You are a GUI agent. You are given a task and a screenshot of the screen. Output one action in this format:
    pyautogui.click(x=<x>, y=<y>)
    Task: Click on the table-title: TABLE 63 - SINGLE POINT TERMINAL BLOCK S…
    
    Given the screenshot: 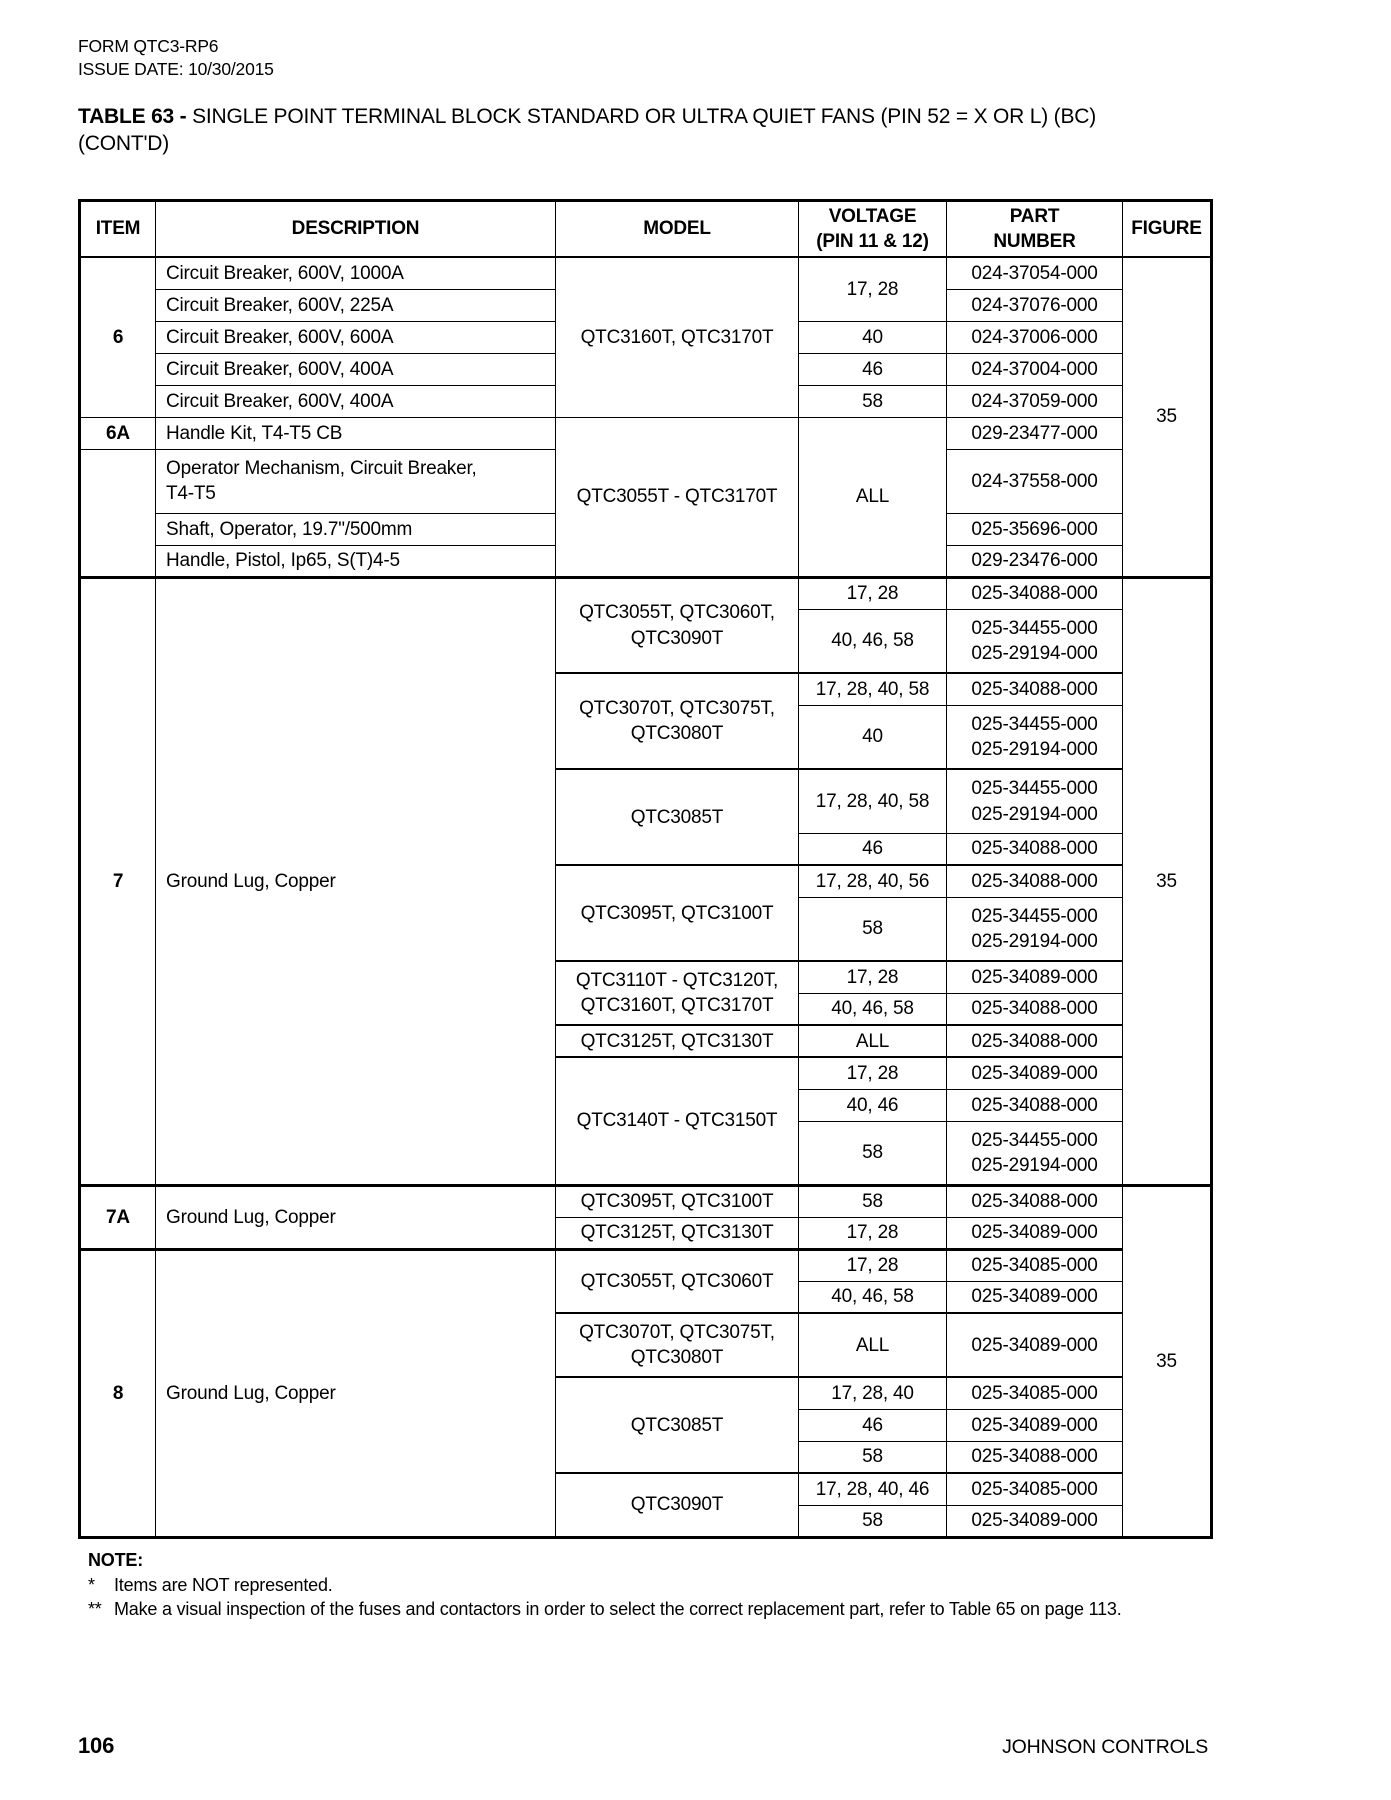 What is the action you would take?
    pyautogui.click(x=644, y=130)
    